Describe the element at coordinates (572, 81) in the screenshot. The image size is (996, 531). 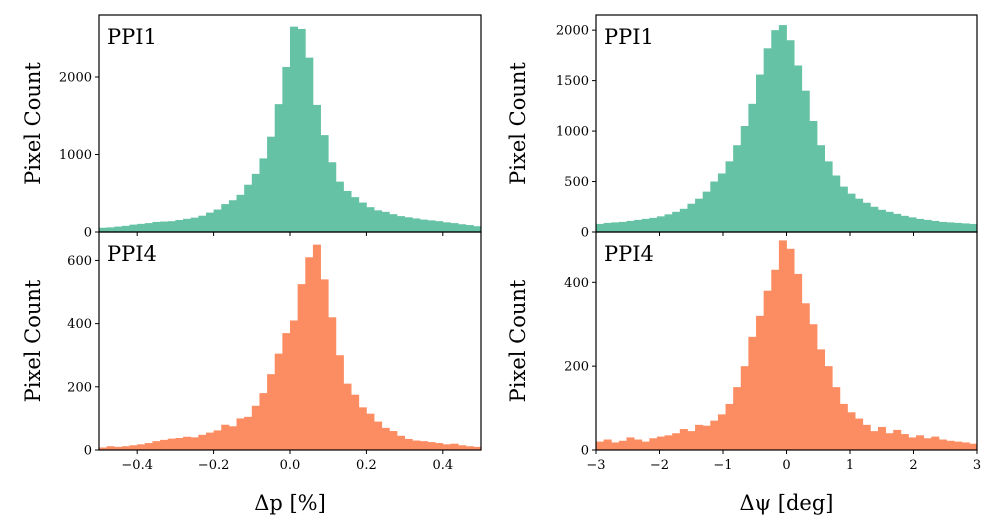
I see `y-tick-label: 1500` at that location.